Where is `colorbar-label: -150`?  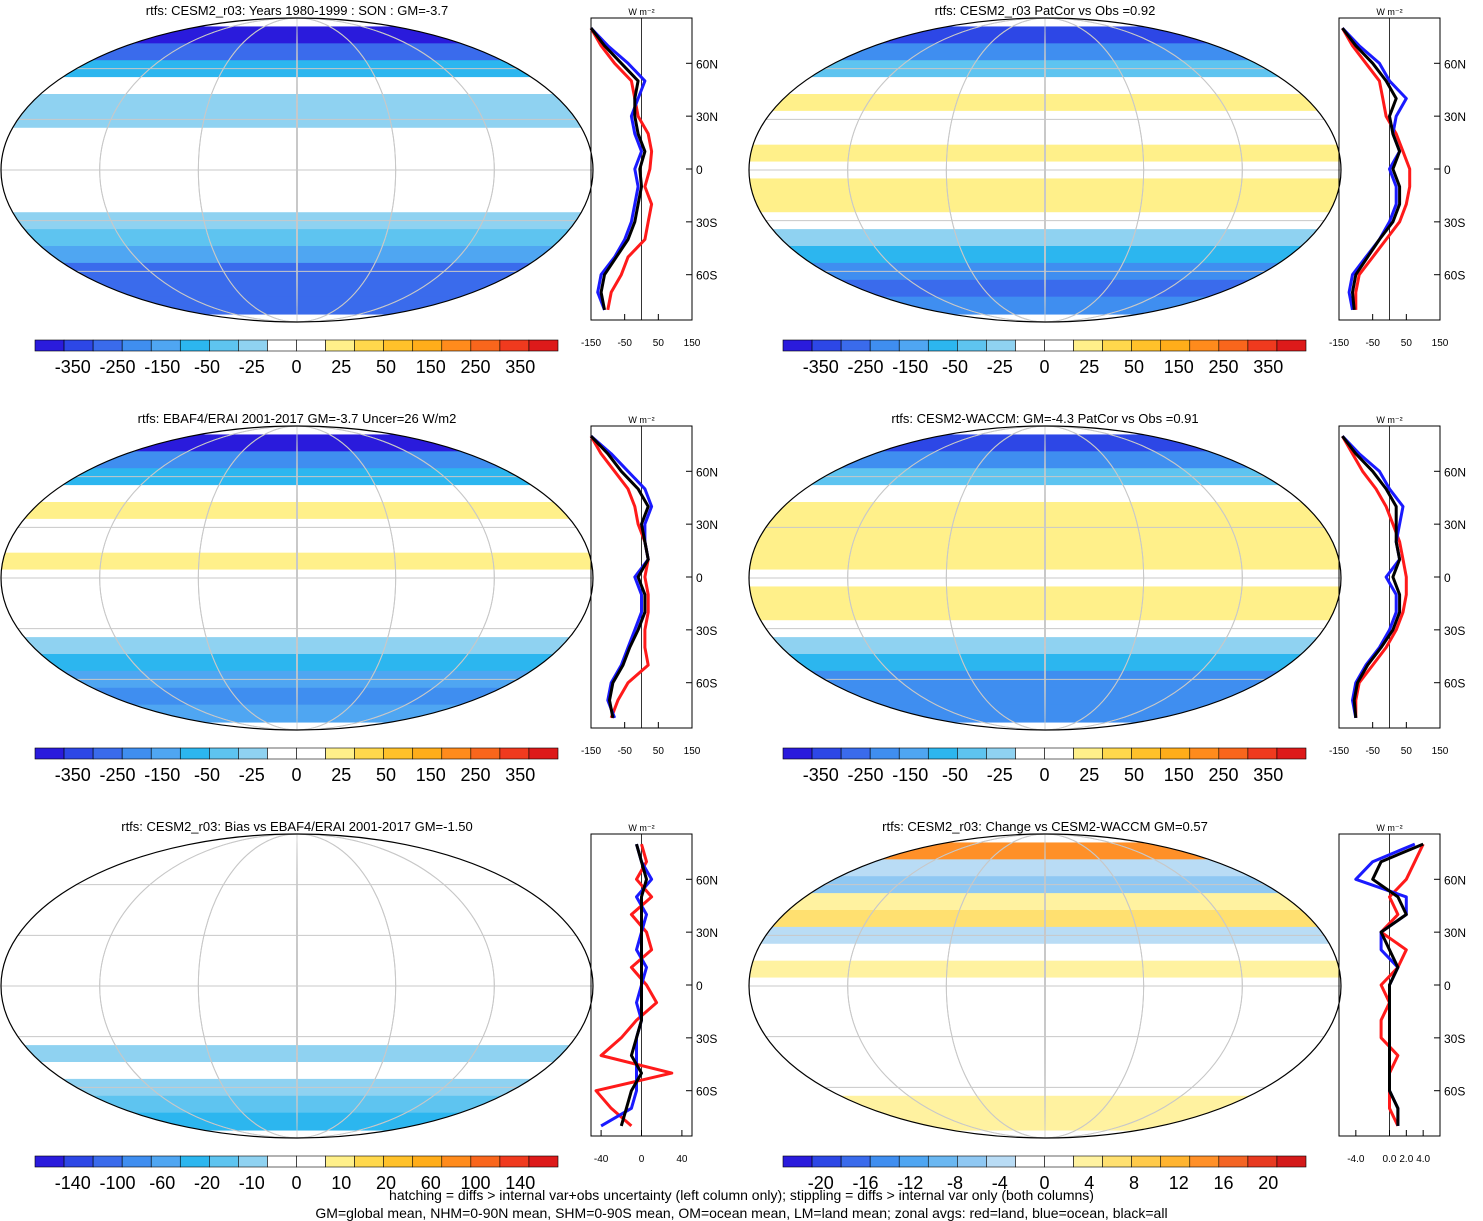 colorbar-label: -150 is located at coordinates (162, 775).